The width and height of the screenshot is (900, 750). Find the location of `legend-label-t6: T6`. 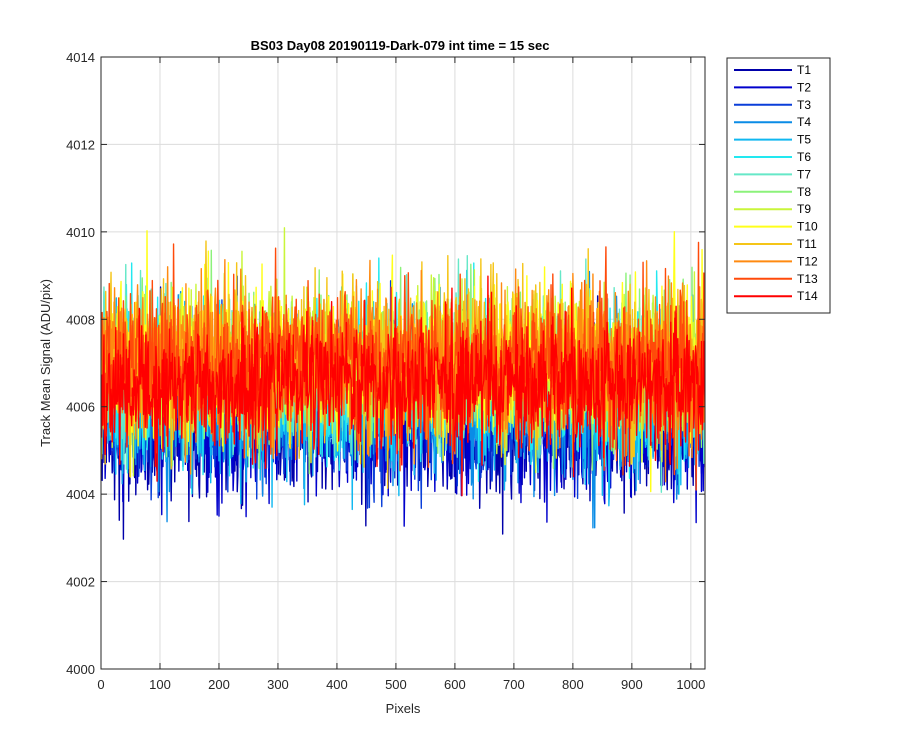

legend-label-t6: T6 is located at coordinates (804, 157).